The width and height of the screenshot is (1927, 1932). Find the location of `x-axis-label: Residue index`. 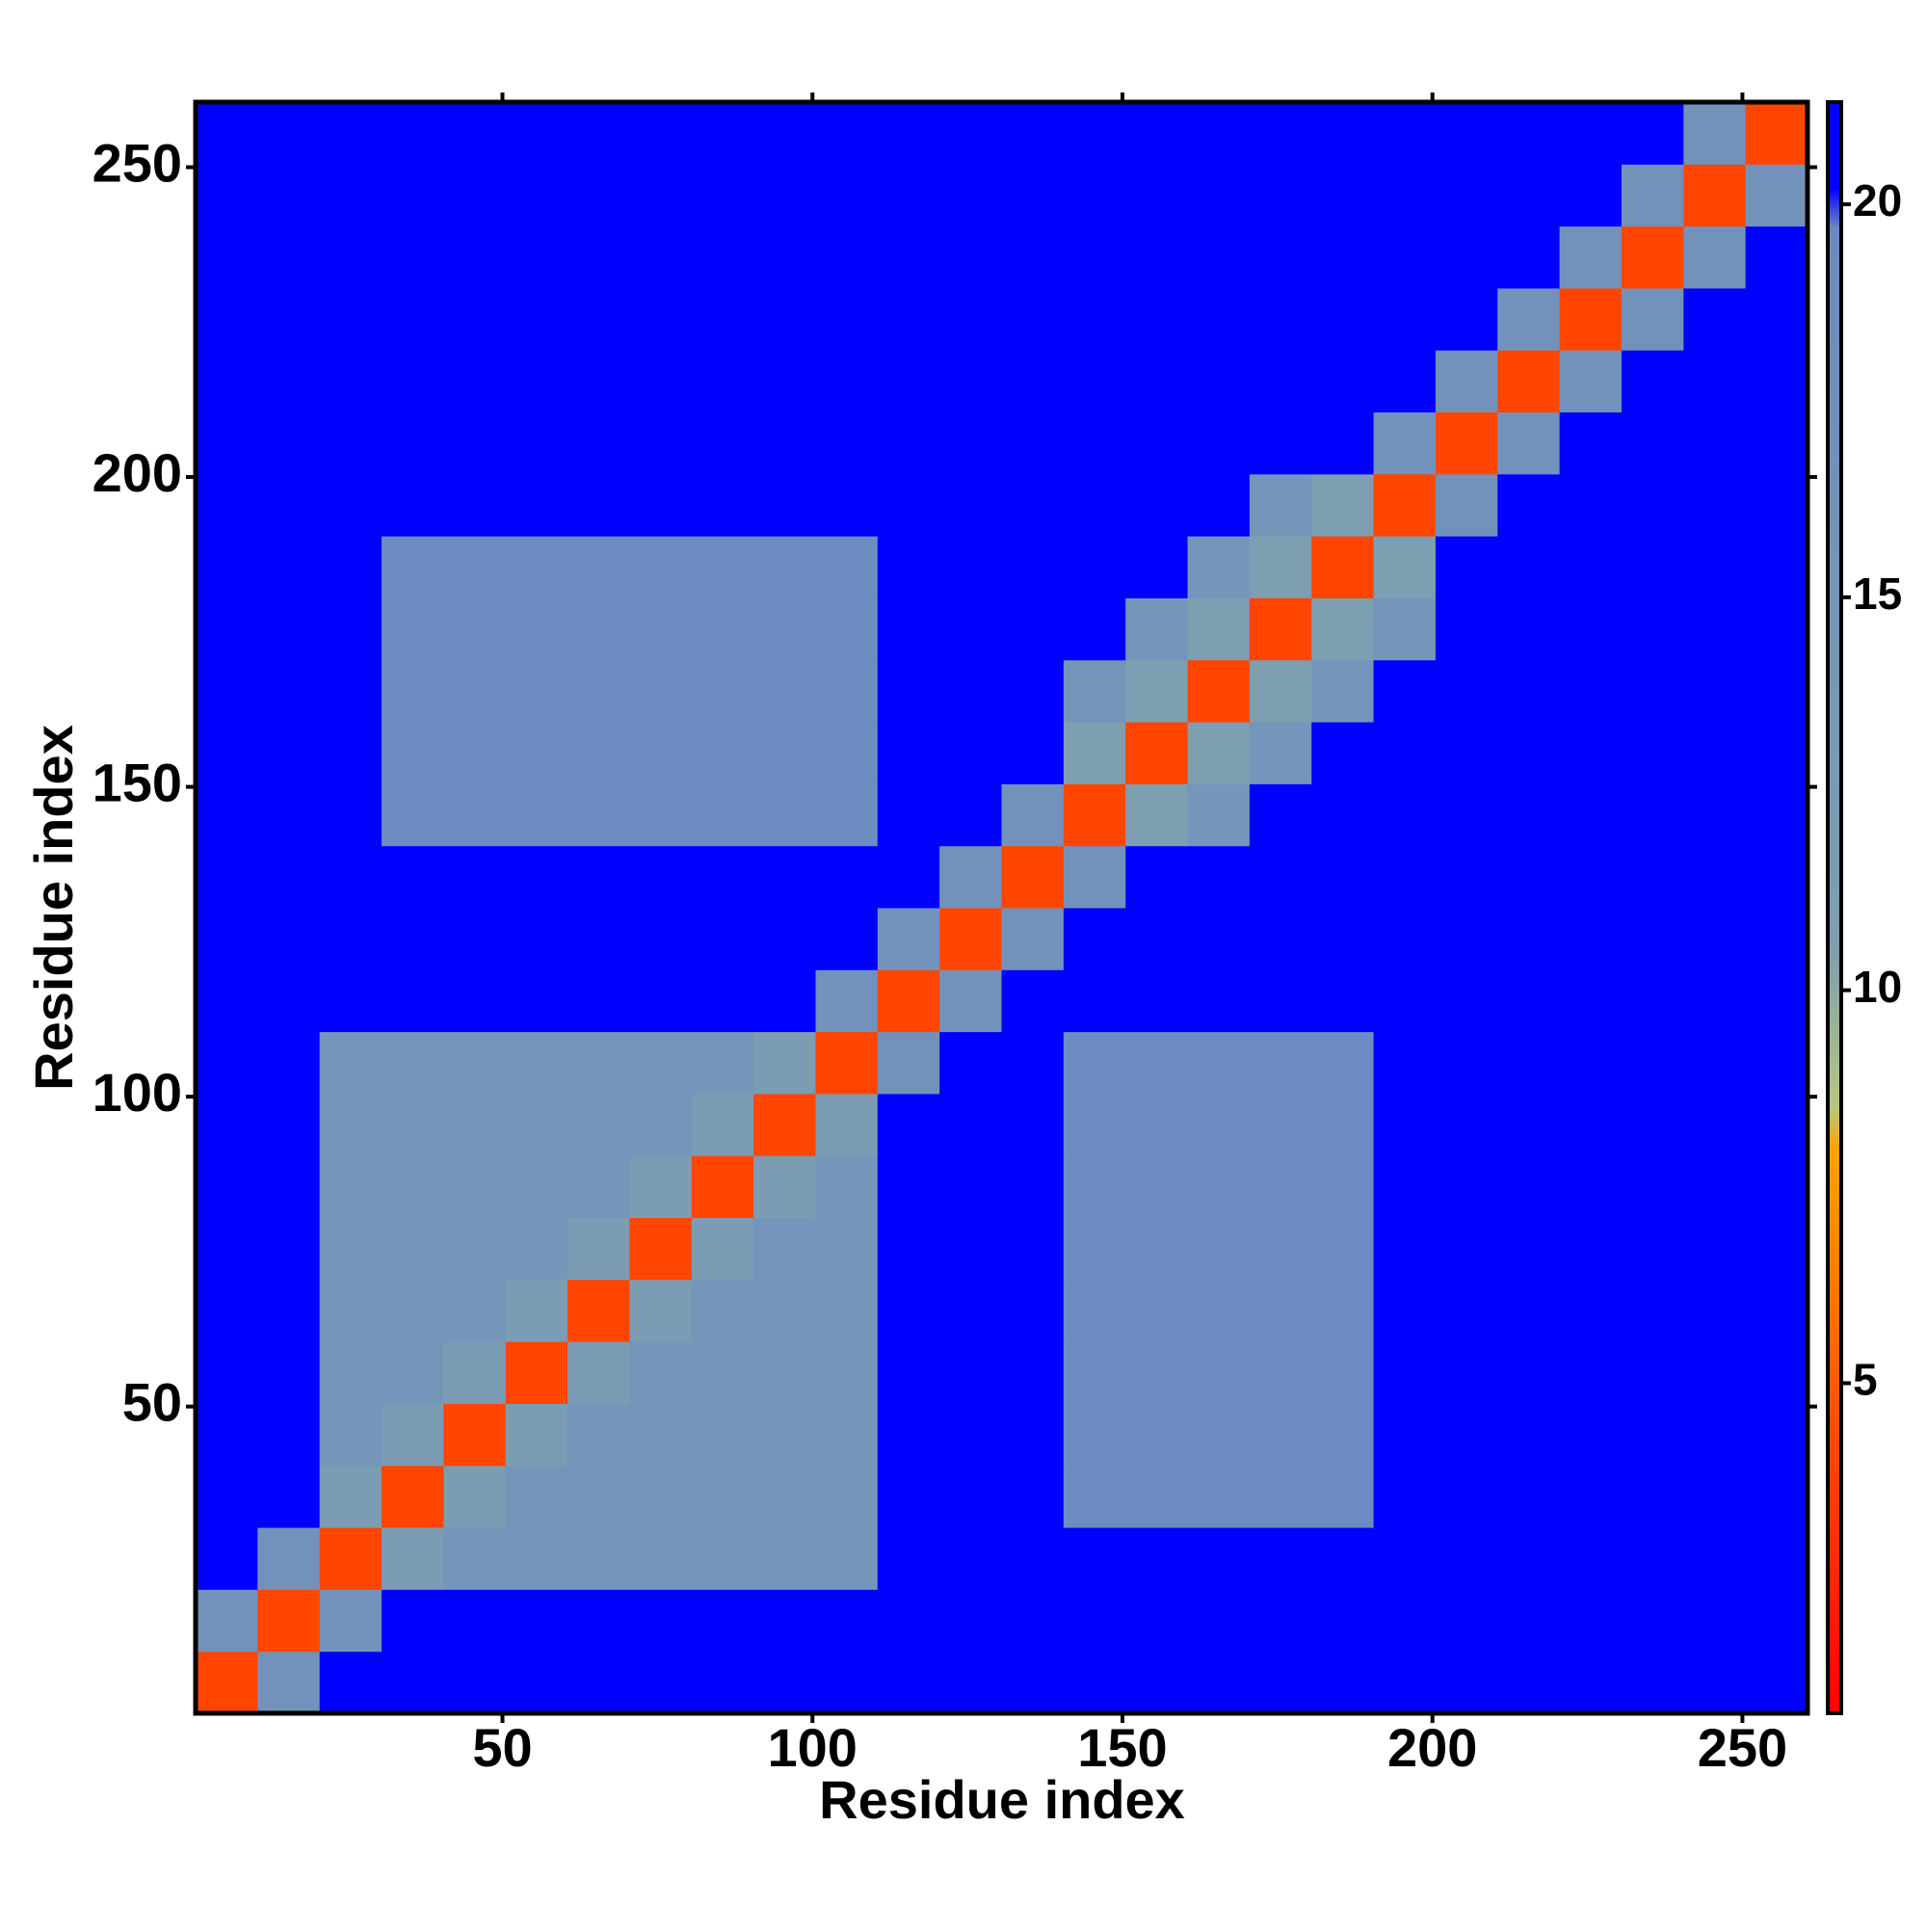

x-axis-label: Residue index is located at coordinates (1002, 1799).